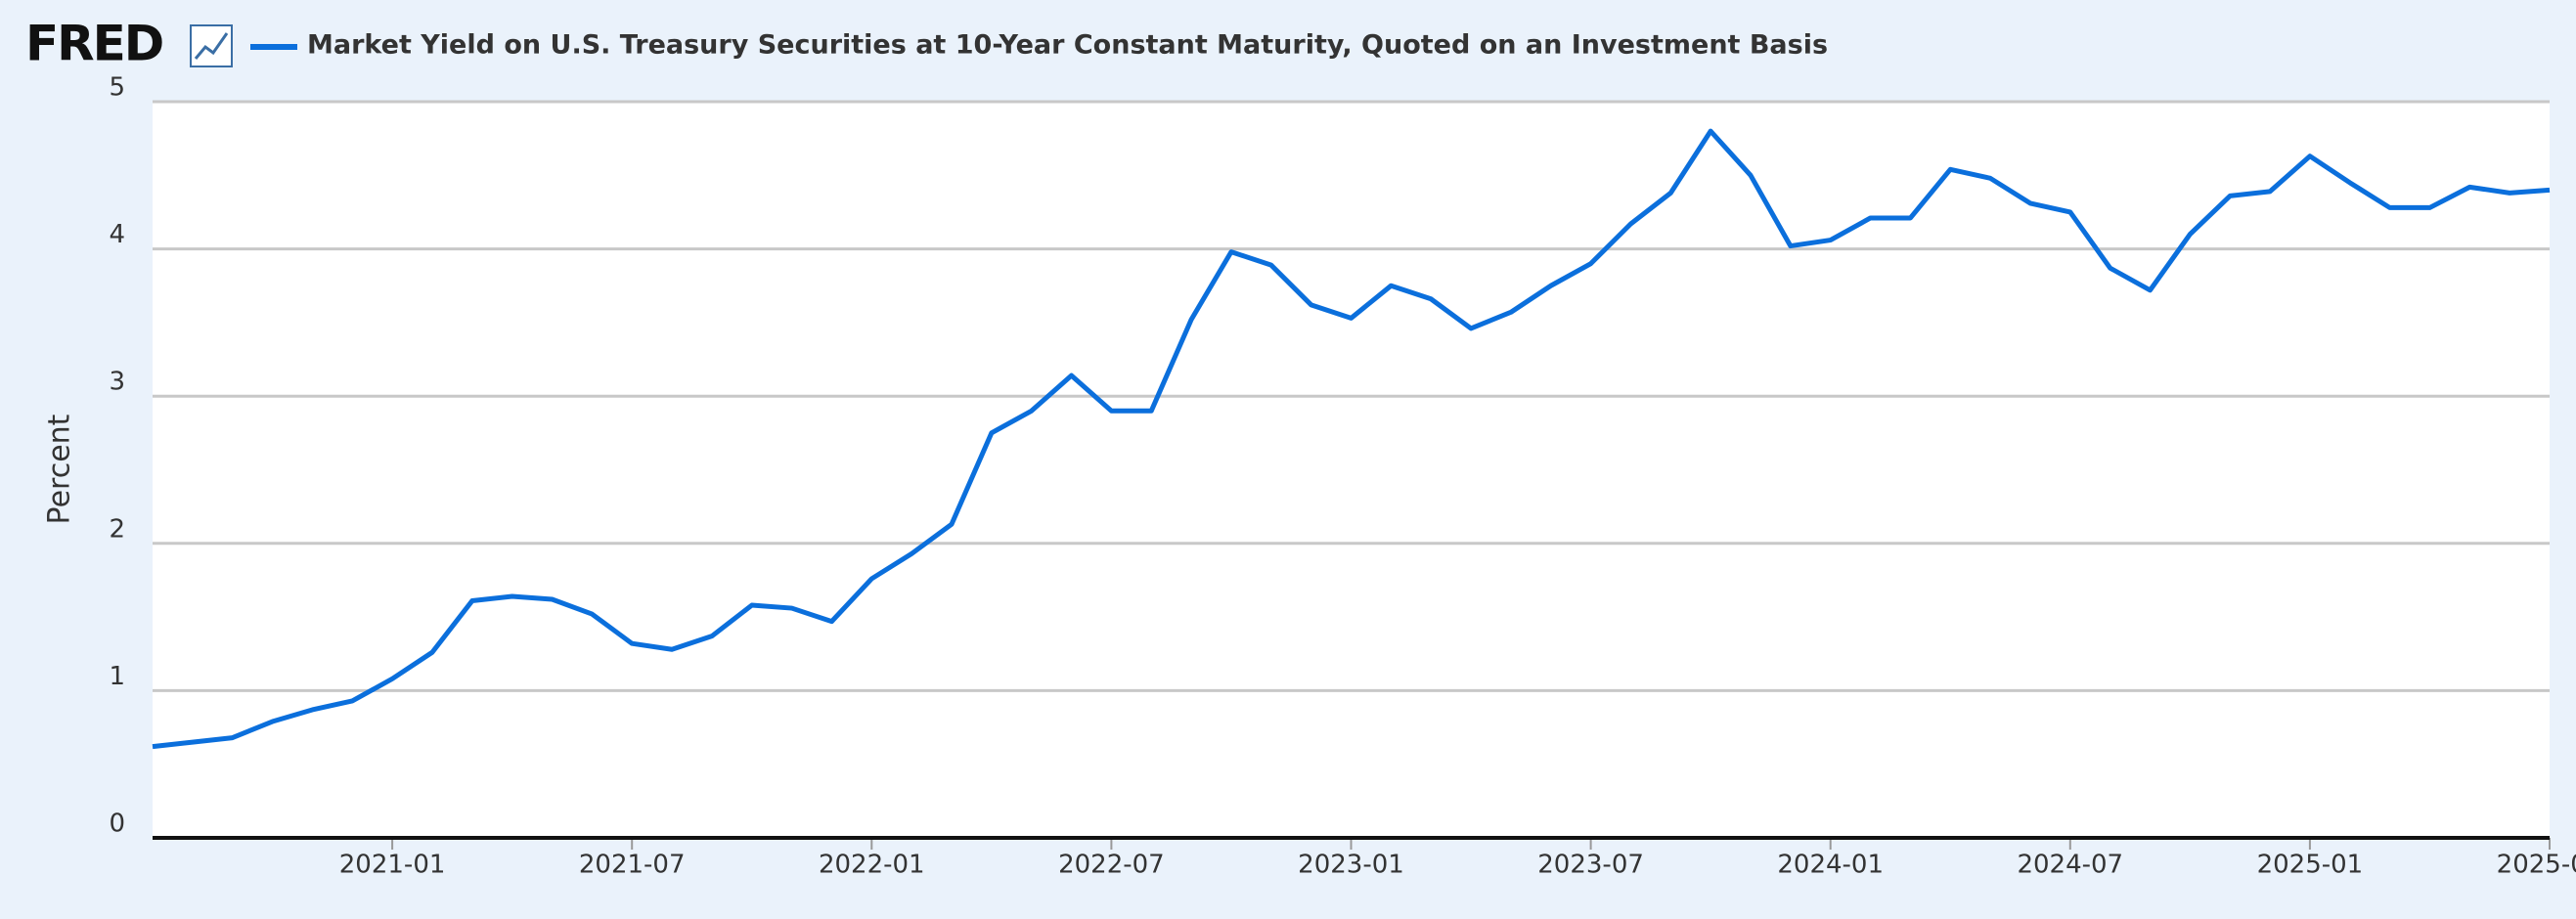 This screenshot has width=2576, height=919. Describe the element at coordinates (117, 88) in the screenshot. I see `y-tick-label: 5` at that location.